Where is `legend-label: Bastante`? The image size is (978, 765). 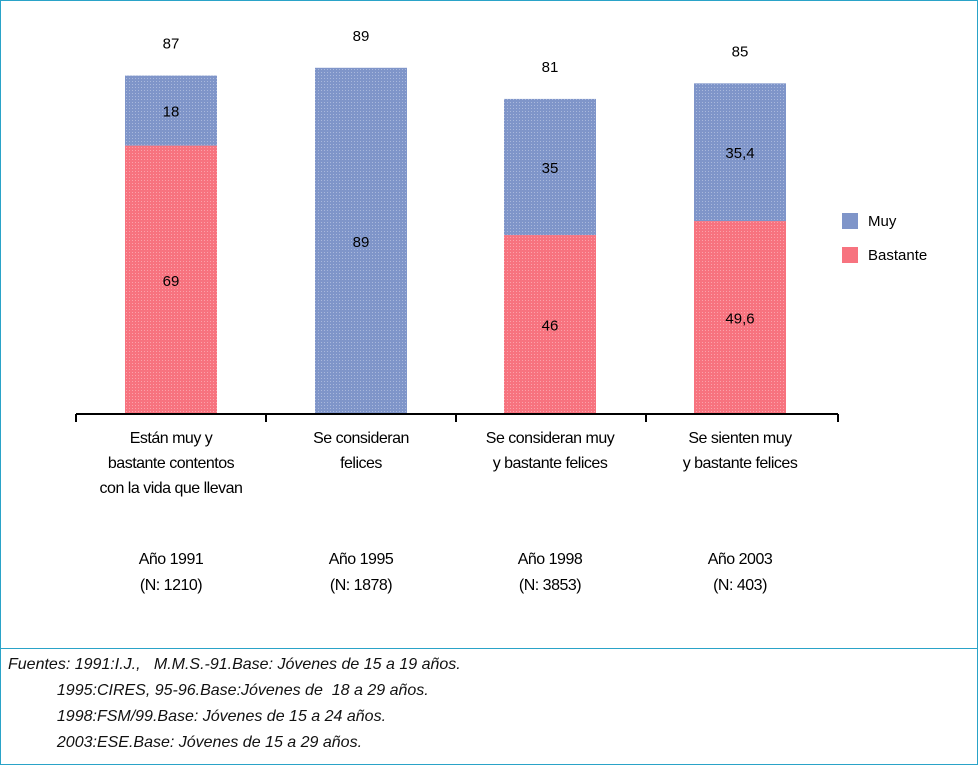
legend-label: Bastante is located at coordinates (898, 255).